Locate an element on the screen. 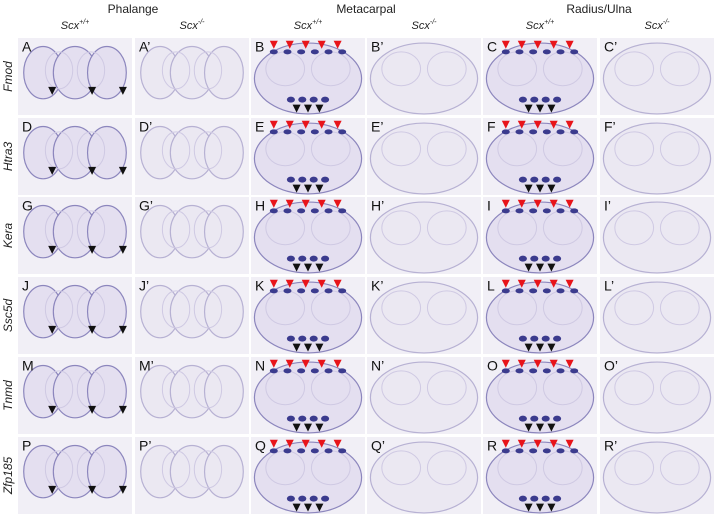  panel: L’ is located at coordinates (657, 315).